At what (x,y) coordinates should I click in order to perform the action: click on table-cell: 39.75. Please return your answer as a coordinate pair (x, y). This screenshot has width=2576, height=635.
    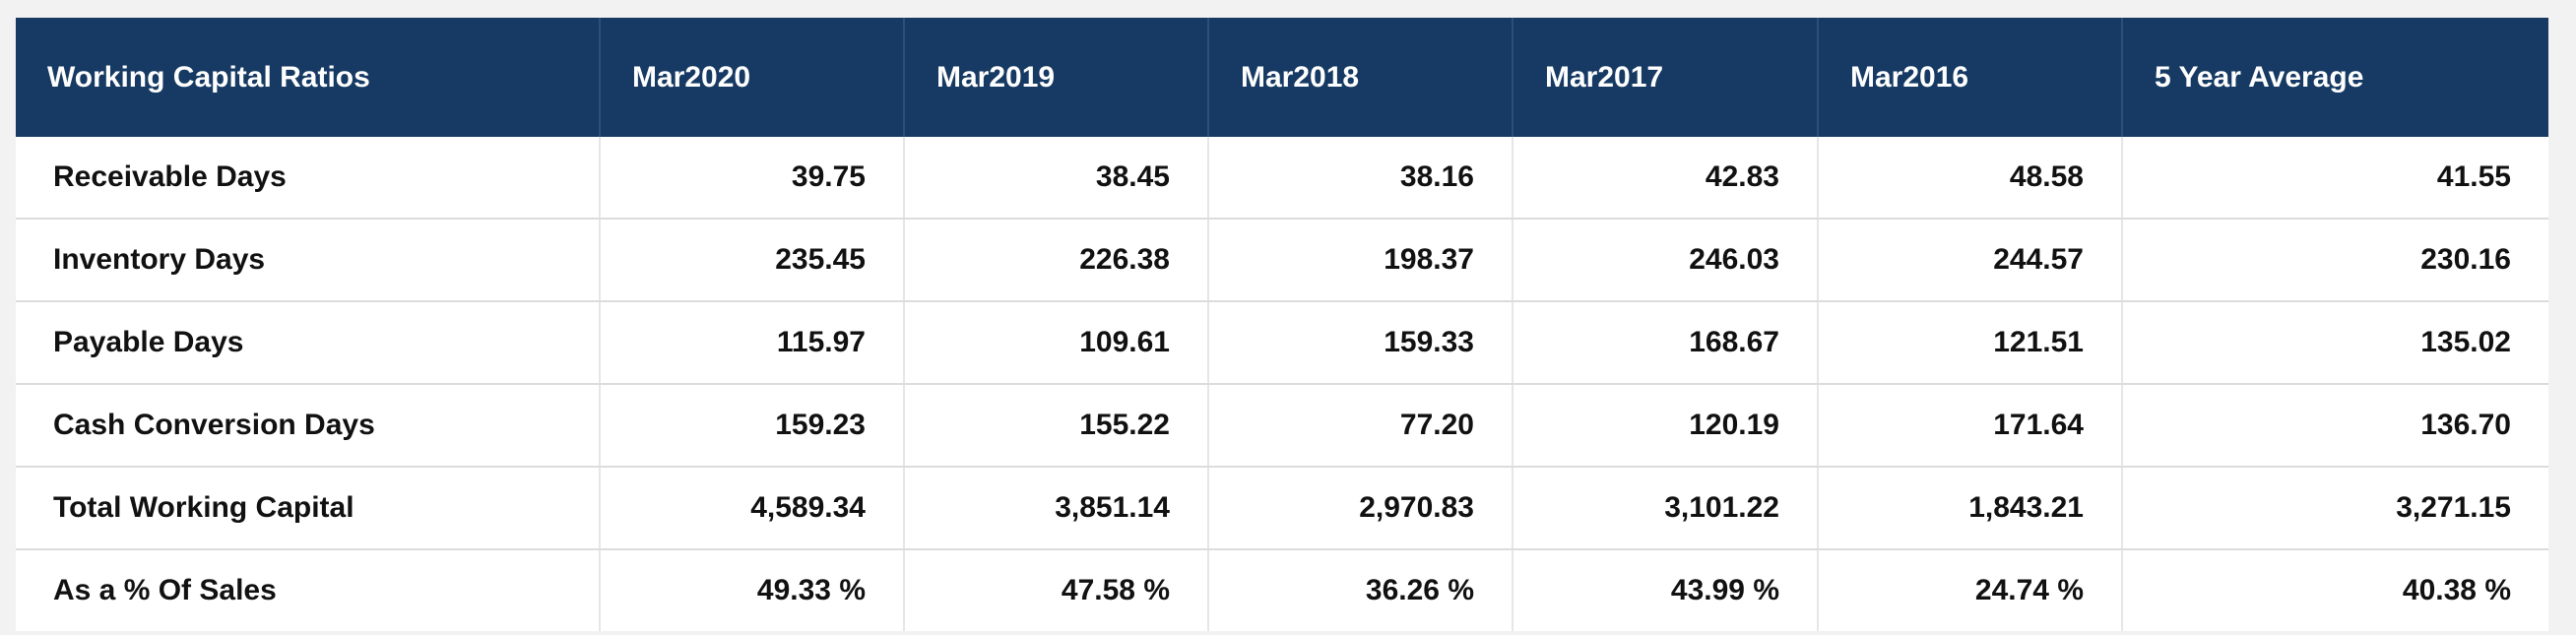
    Looking at the image, I should click on (752, 178).